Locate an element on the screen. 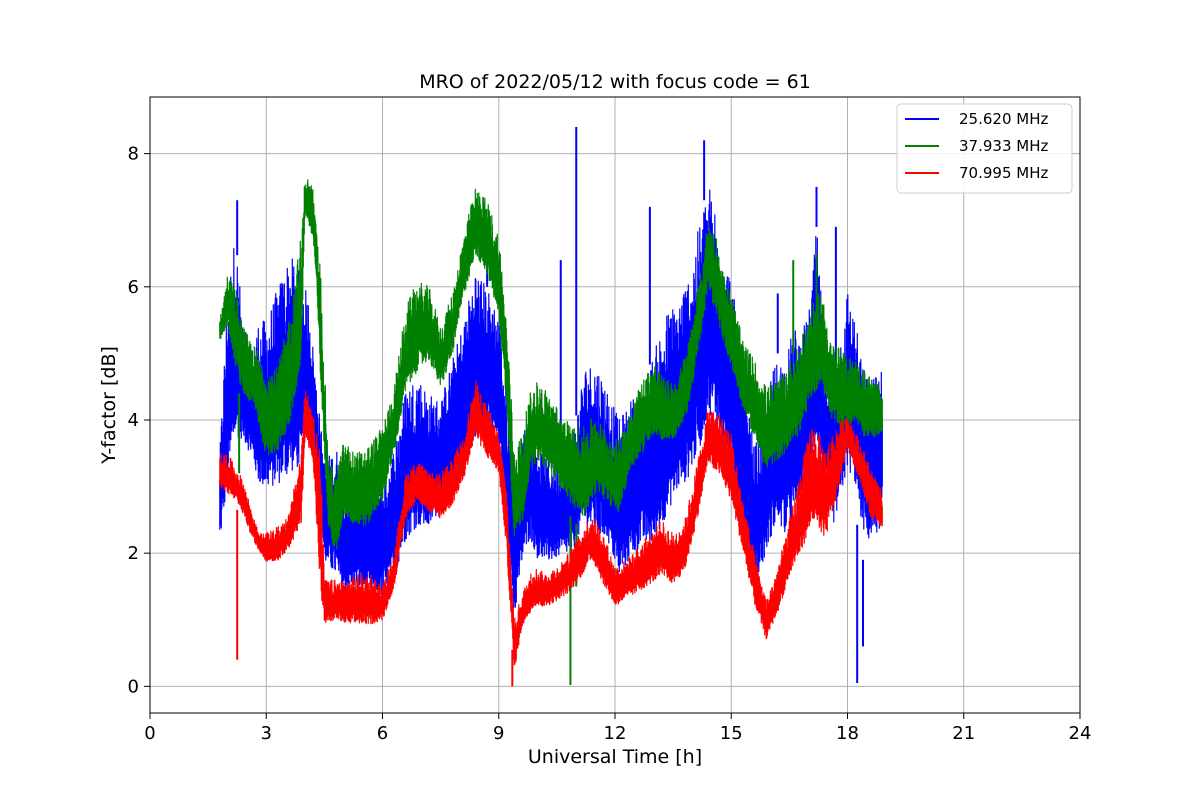  y-tick-label: 0 is located at coordinates (133, 686).